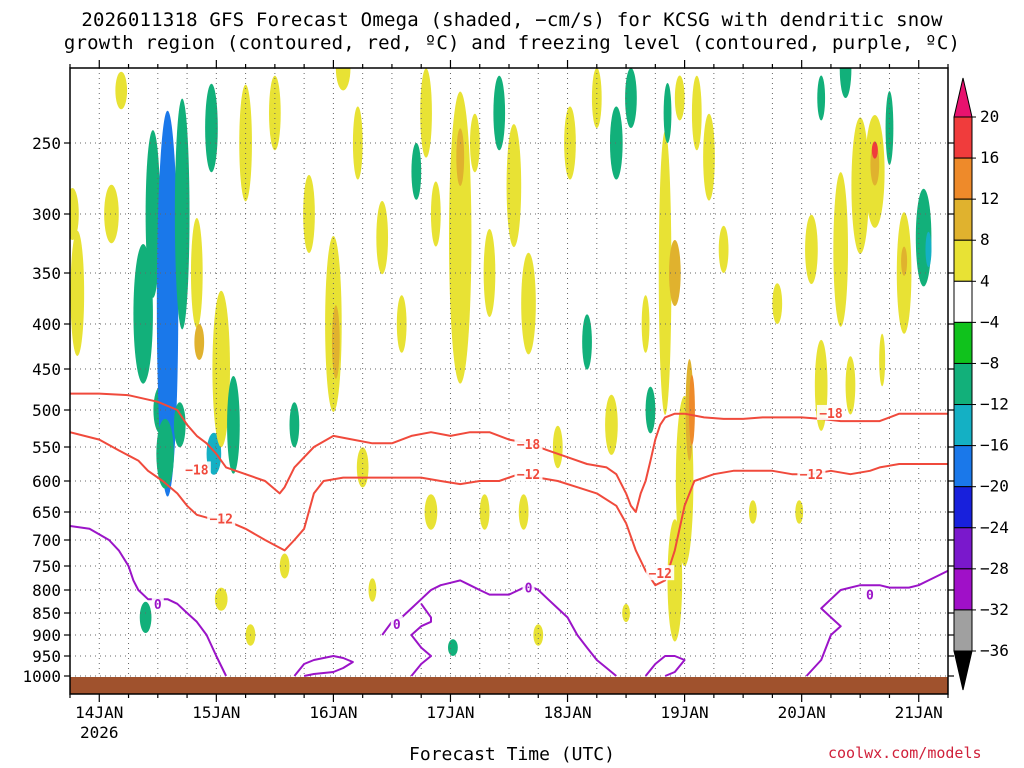 The height and width of the screenshot is (768, 1024). What do you see at coordinates (919, 712) in the screenshot?
I see `x-tick-label: 21JAN` at bounding box center [919, 712].